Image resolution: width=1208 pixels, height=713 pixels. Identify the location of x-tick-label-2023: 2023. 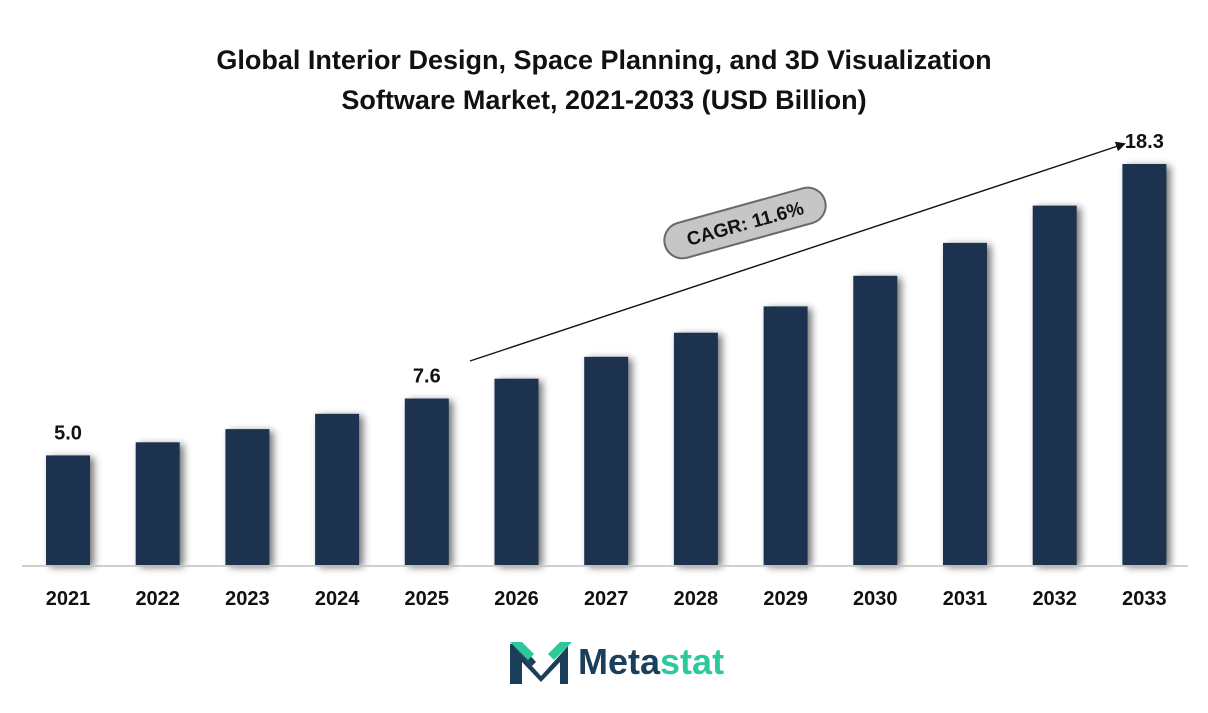
(247, 599).